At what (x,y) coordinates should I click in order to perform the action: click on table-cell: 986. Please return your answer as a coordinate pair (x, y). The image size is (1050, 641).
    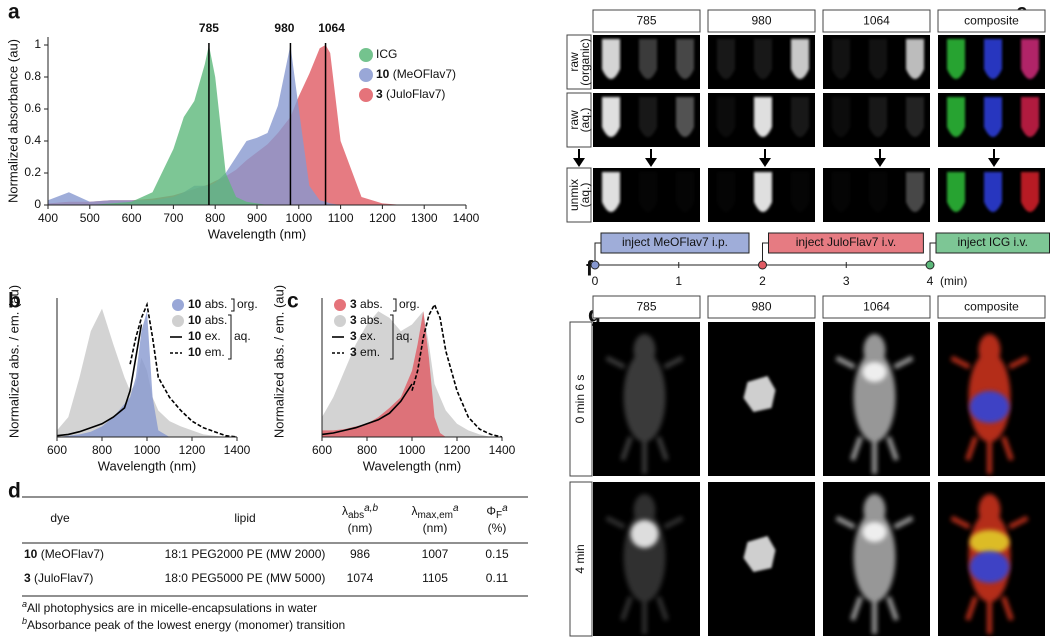
    Looking at the image, I should click on (360, 554).